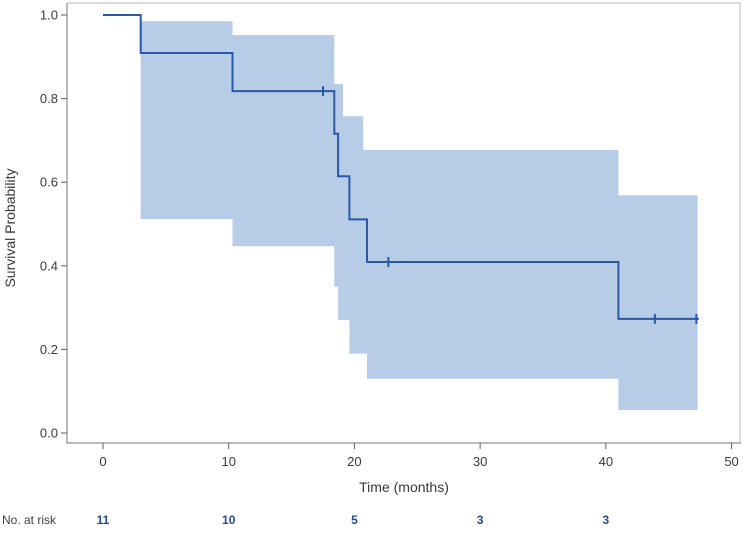 This screenshot has height=535, width=749. What do you see at coordinates (228, 461) in the screenshot?
I see `x-tick-label: 10` at bounding box center [228, 461].